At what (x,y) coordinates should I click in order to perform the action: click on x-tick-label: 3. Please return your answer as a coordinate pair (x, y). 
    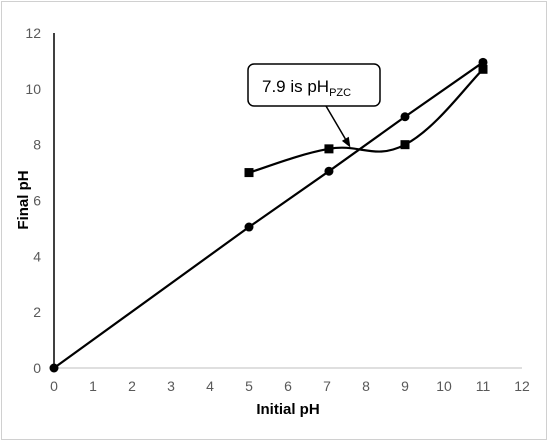
    Looking at the image, I should click on (171, 386).